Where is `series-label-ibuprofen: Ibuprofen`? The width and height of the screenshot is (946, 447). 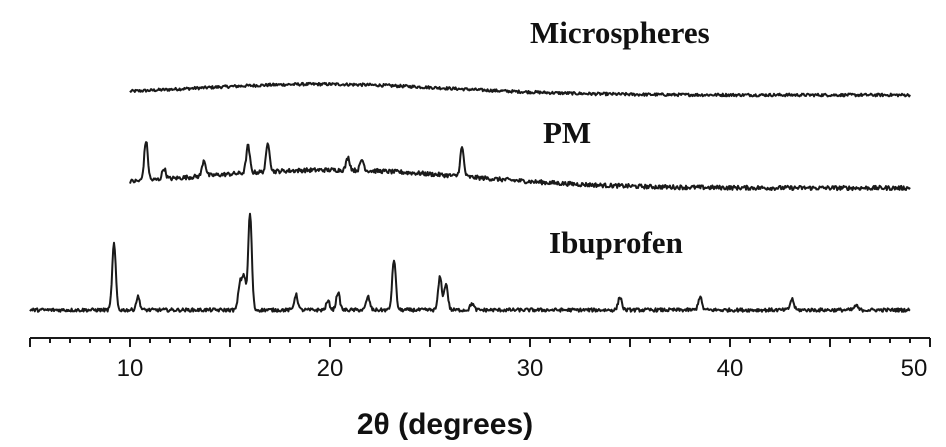 series-label-ibuprofen: Ibuprofen is located at coordinates (616, 242).